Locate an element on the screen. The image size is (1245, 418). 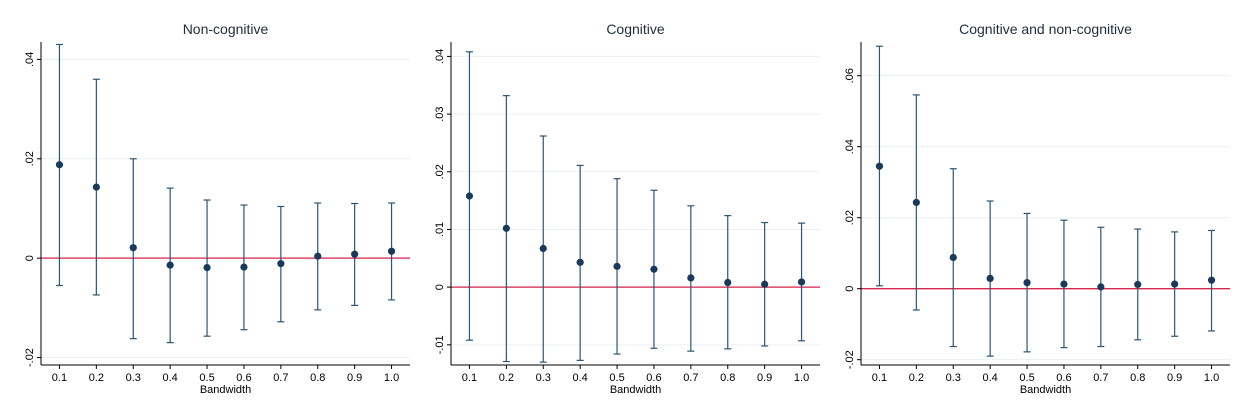
y-tick-label: -.01 is located at coordinates (440, 344).